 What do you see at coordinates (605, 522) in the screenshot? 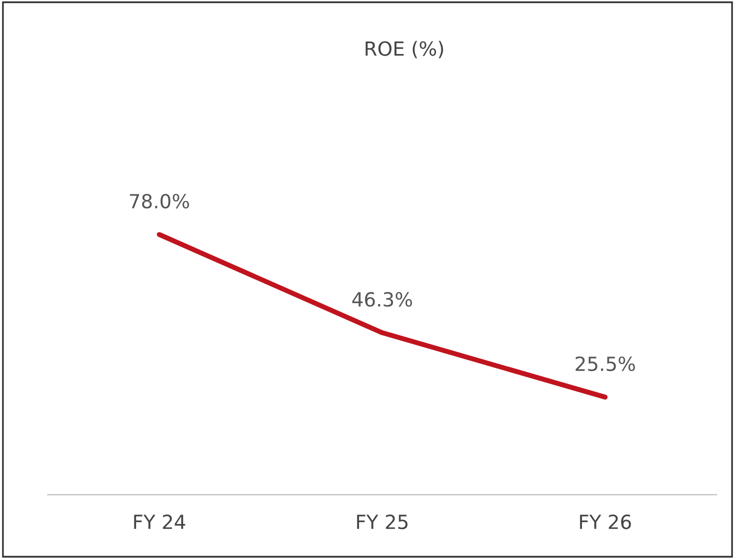
I see `x-tick-label: FY 26` at bounding box center [605, 522].